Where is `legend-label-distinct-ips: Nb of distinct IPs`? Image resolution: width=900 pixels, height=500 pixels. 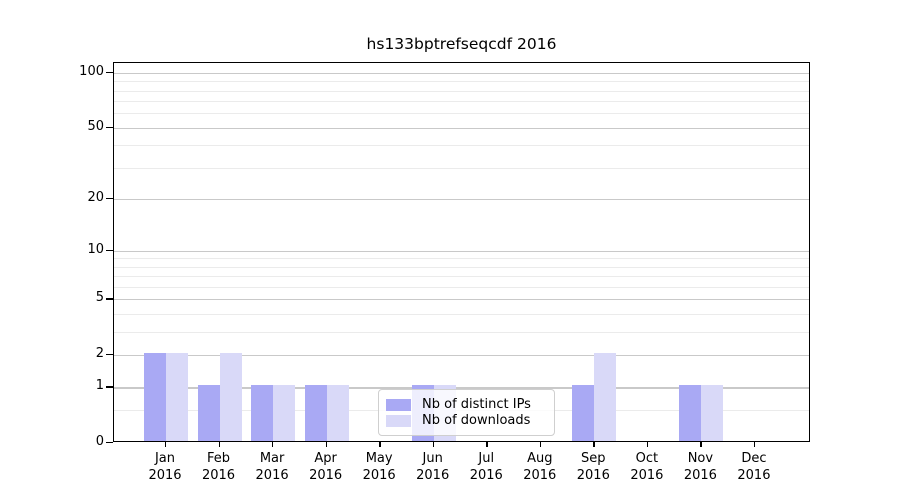 legend-label-distinct-ips: Nb of distinct IPs is located at coordinates (476, 404).